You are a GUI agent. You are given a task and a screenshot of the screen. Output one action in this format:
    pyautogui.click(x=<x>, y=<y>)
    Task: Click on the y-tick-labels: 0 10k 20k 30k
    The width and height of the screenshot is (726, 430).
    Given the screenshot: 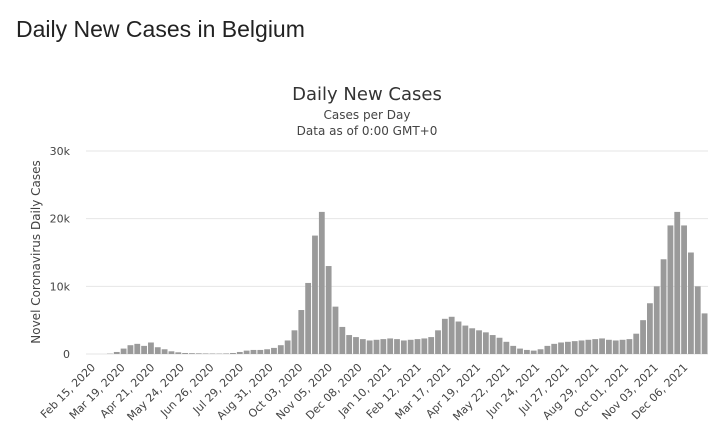 What is the action you would take?
    pyautogui.click(x=60, y=253)
    